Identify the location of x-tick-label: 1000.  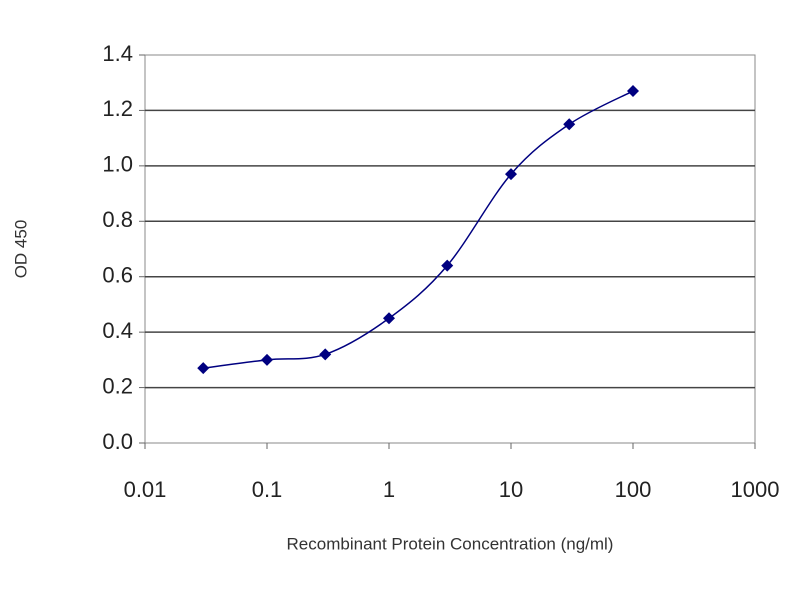
(755, 489).